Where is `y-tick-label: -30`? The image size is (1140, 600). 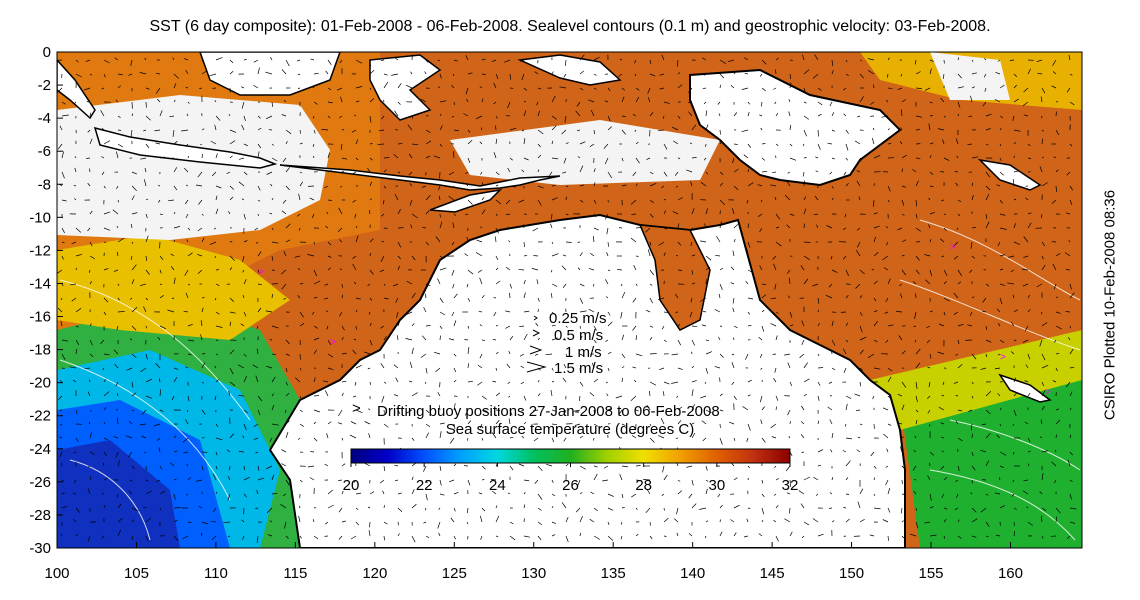 y-tick-label: -30 is located at coordinates (40, 548).